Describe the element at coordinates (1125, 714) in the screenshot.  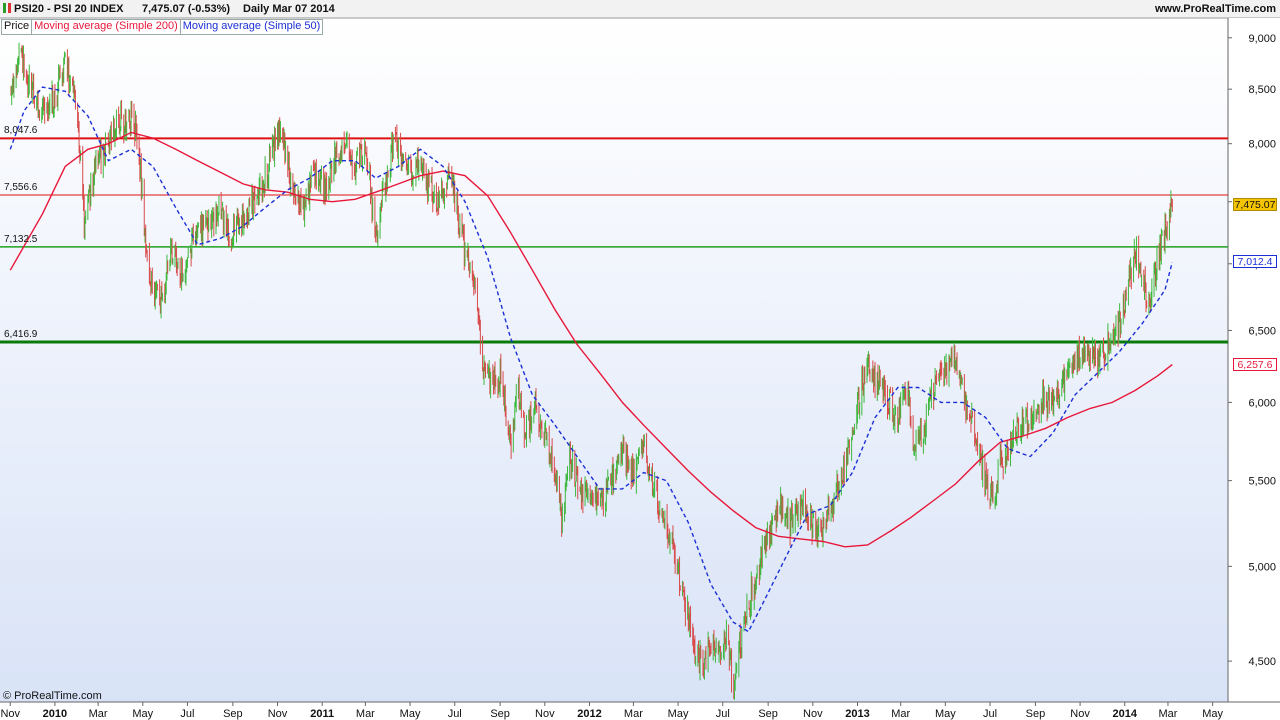
I see `x-tick-label-25: 2014` at that location.